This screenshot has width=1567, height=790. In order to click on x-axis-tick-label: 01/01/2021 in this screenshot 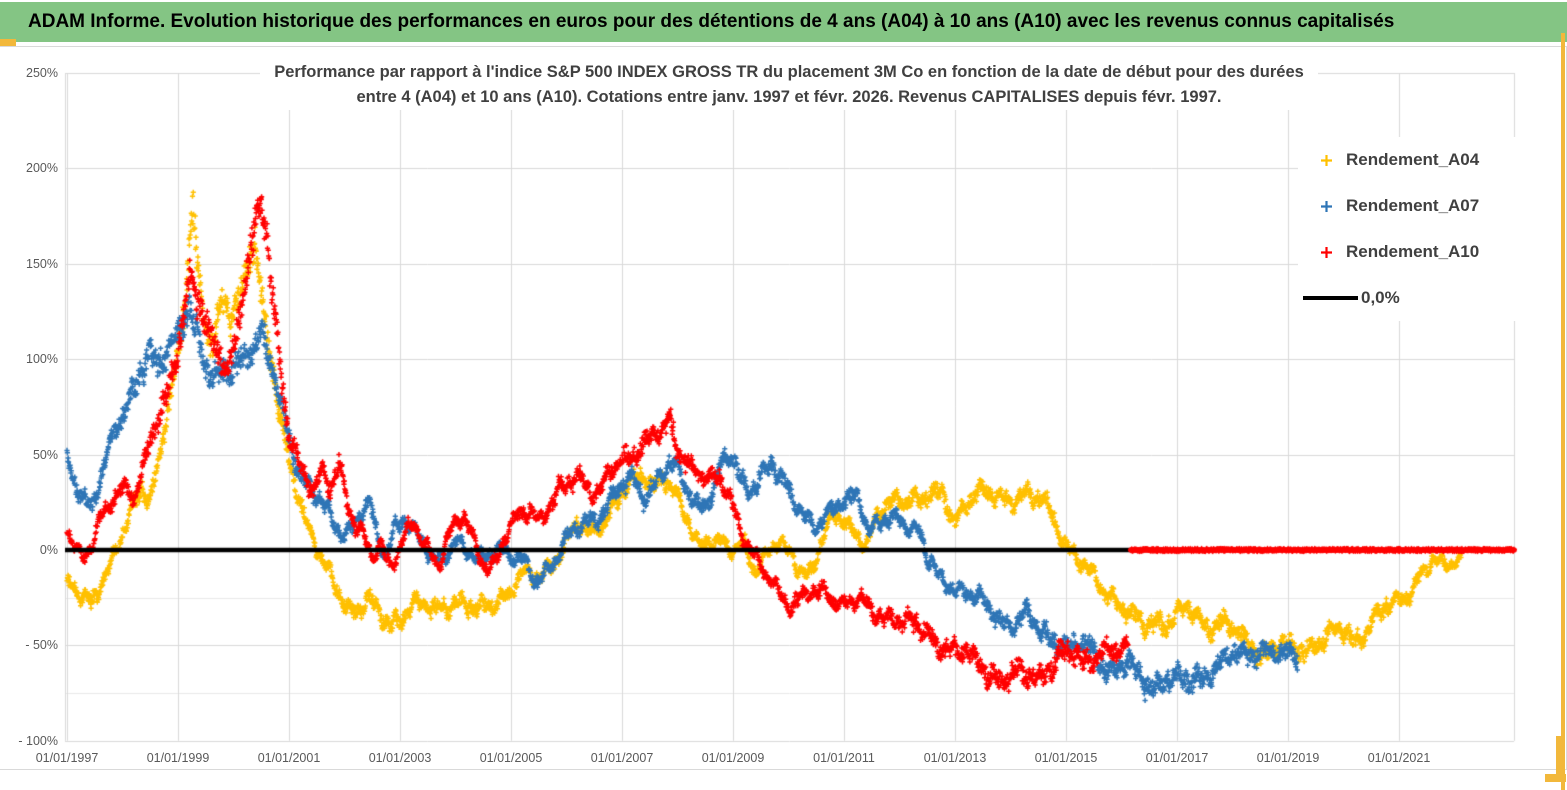, I will do `click(1399, 758)`.